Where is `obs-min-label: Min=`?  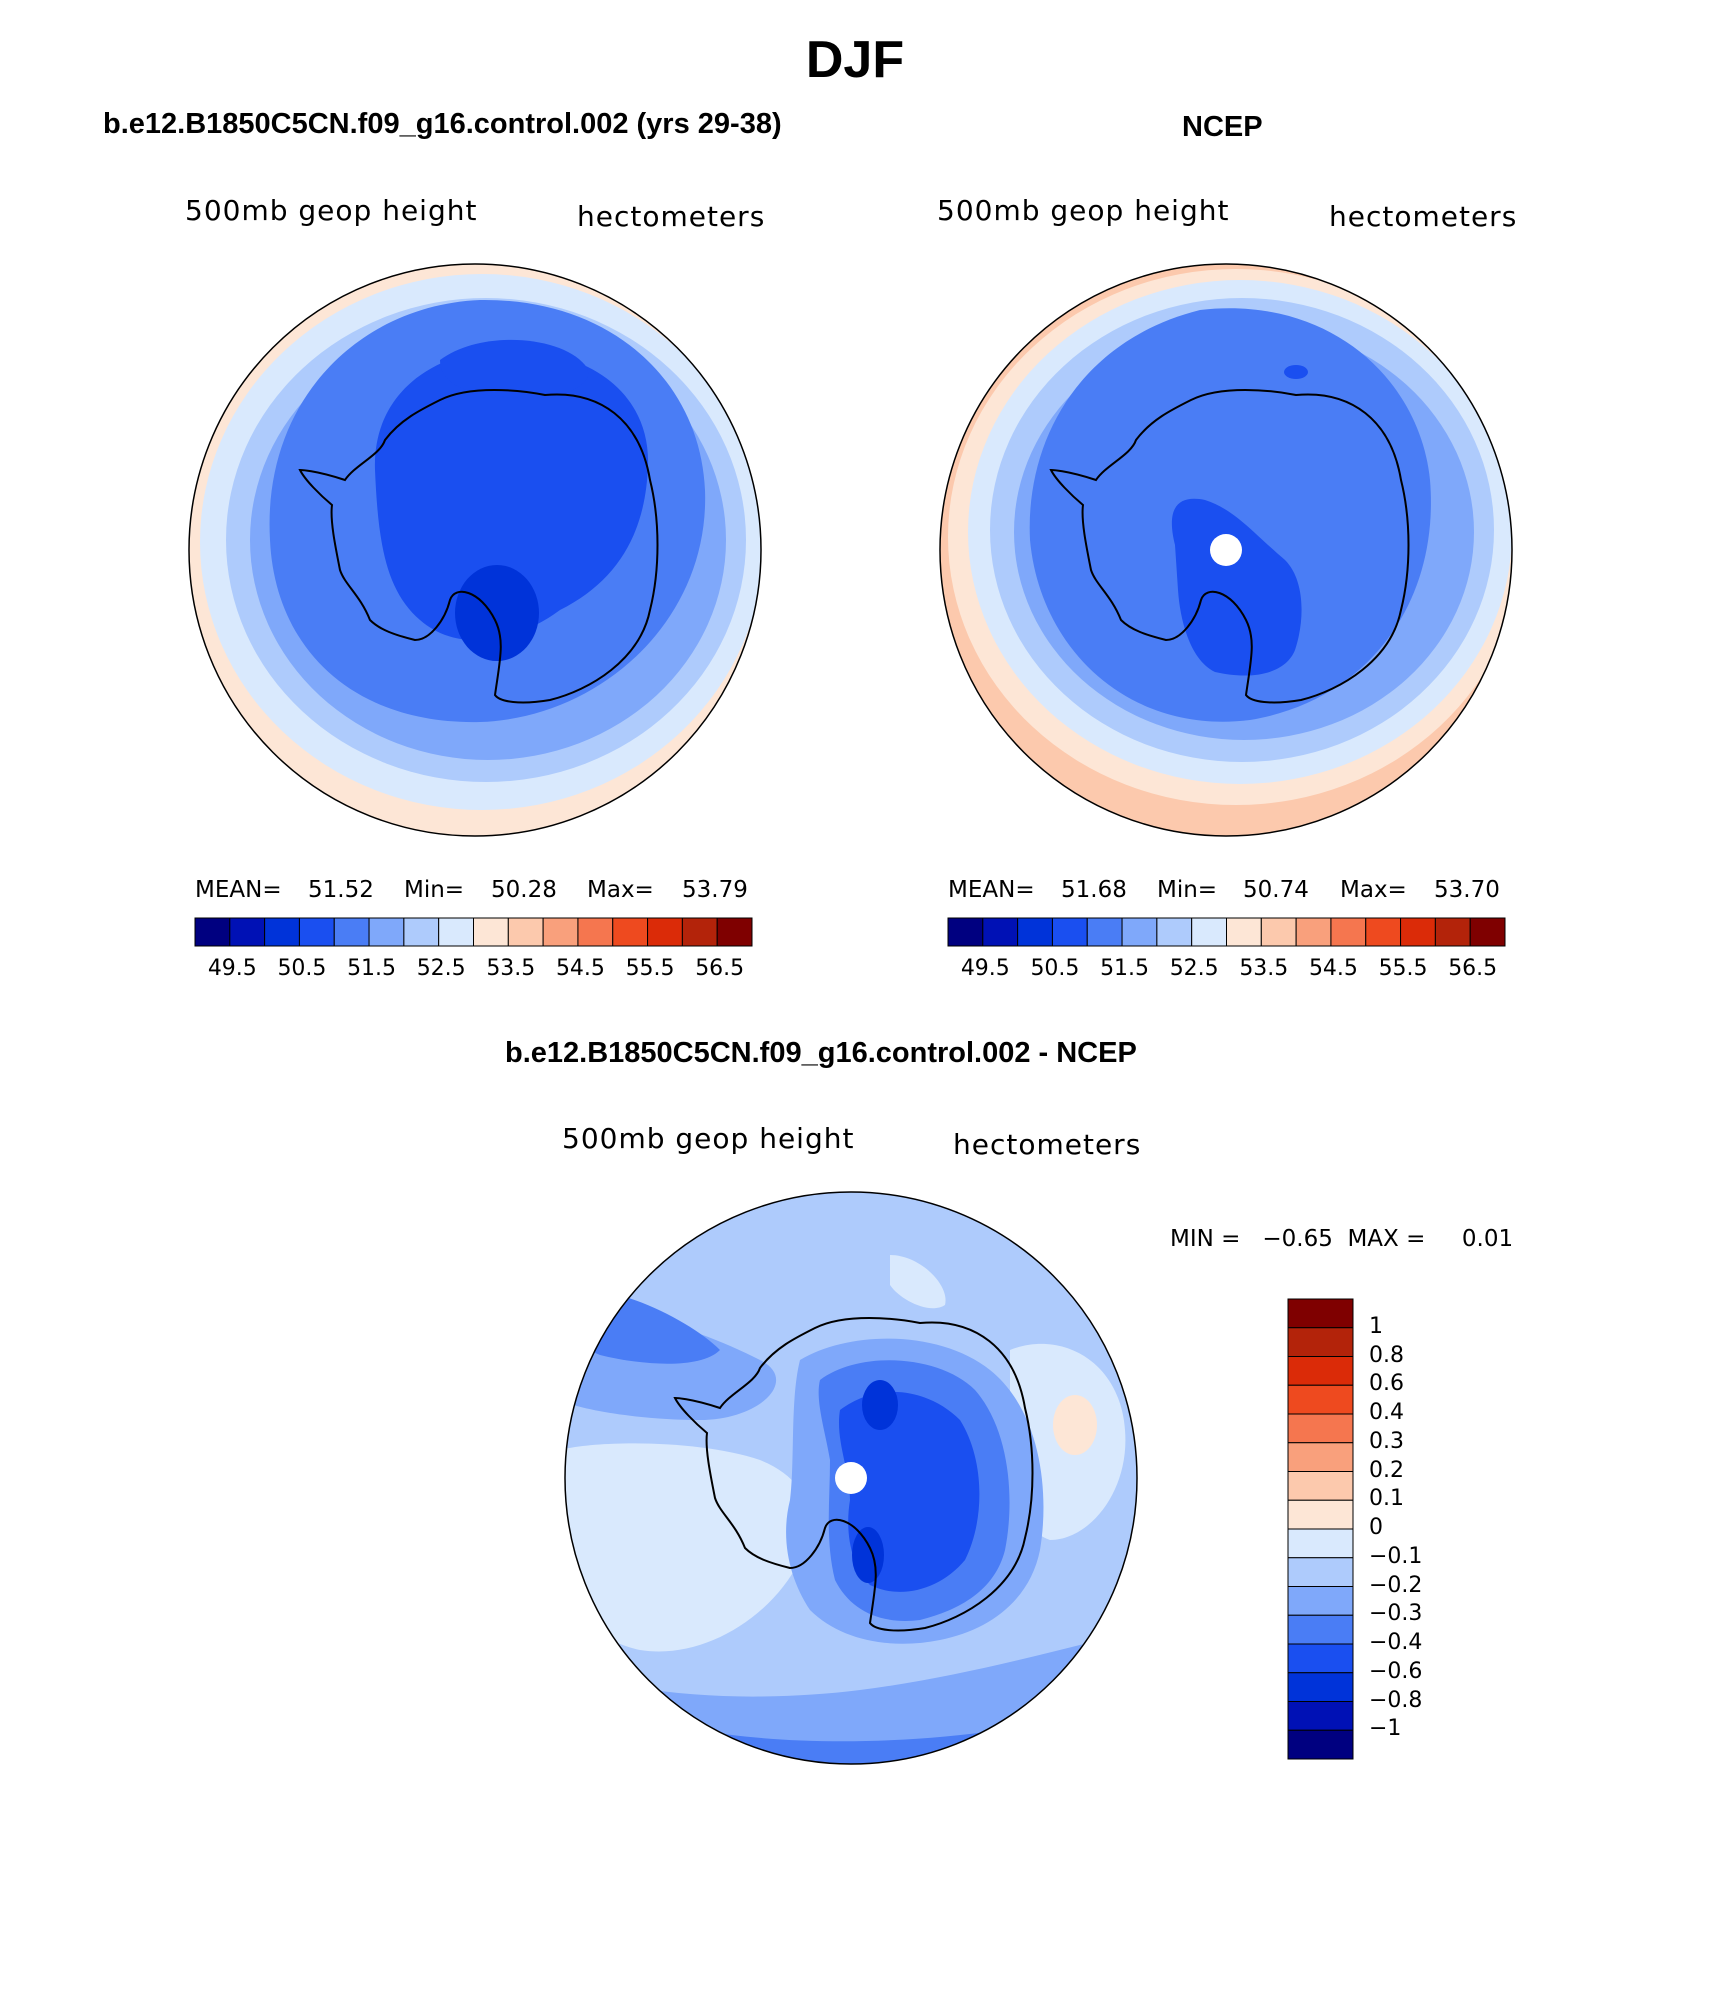
obs-min-label: Min= is located at coordinates (1187, 890).